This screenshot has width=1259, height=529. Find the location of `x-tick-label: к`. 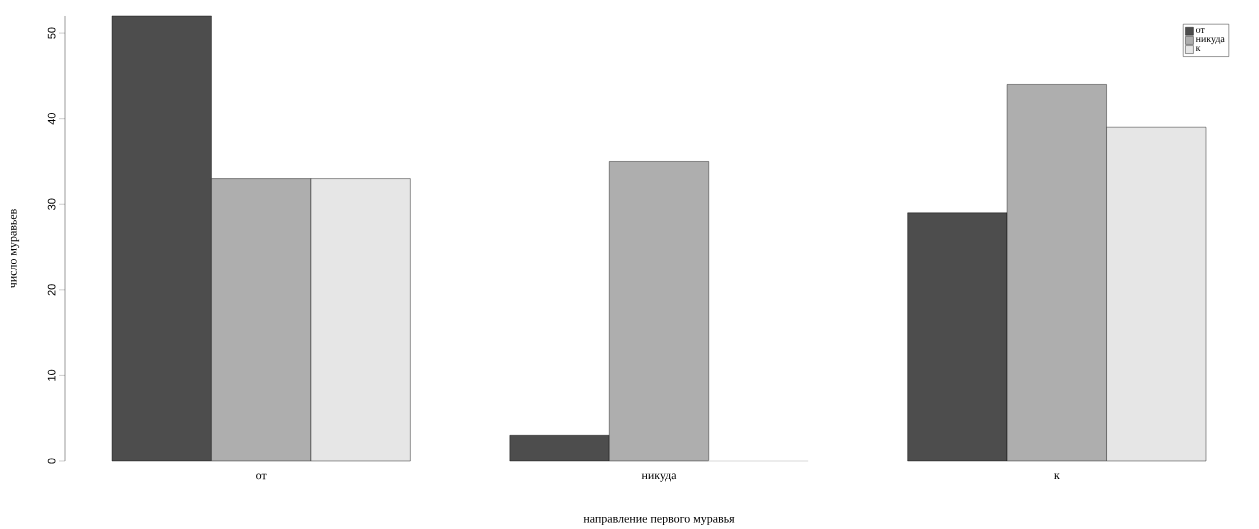

x-tick-label: к is located at coordinates (1057, 476).